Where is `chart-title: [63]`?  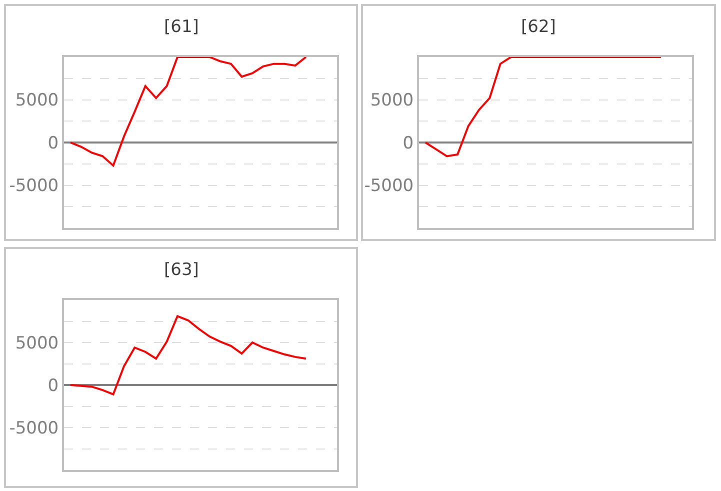 chart-title: [63] is located at coordinates (181, 270).